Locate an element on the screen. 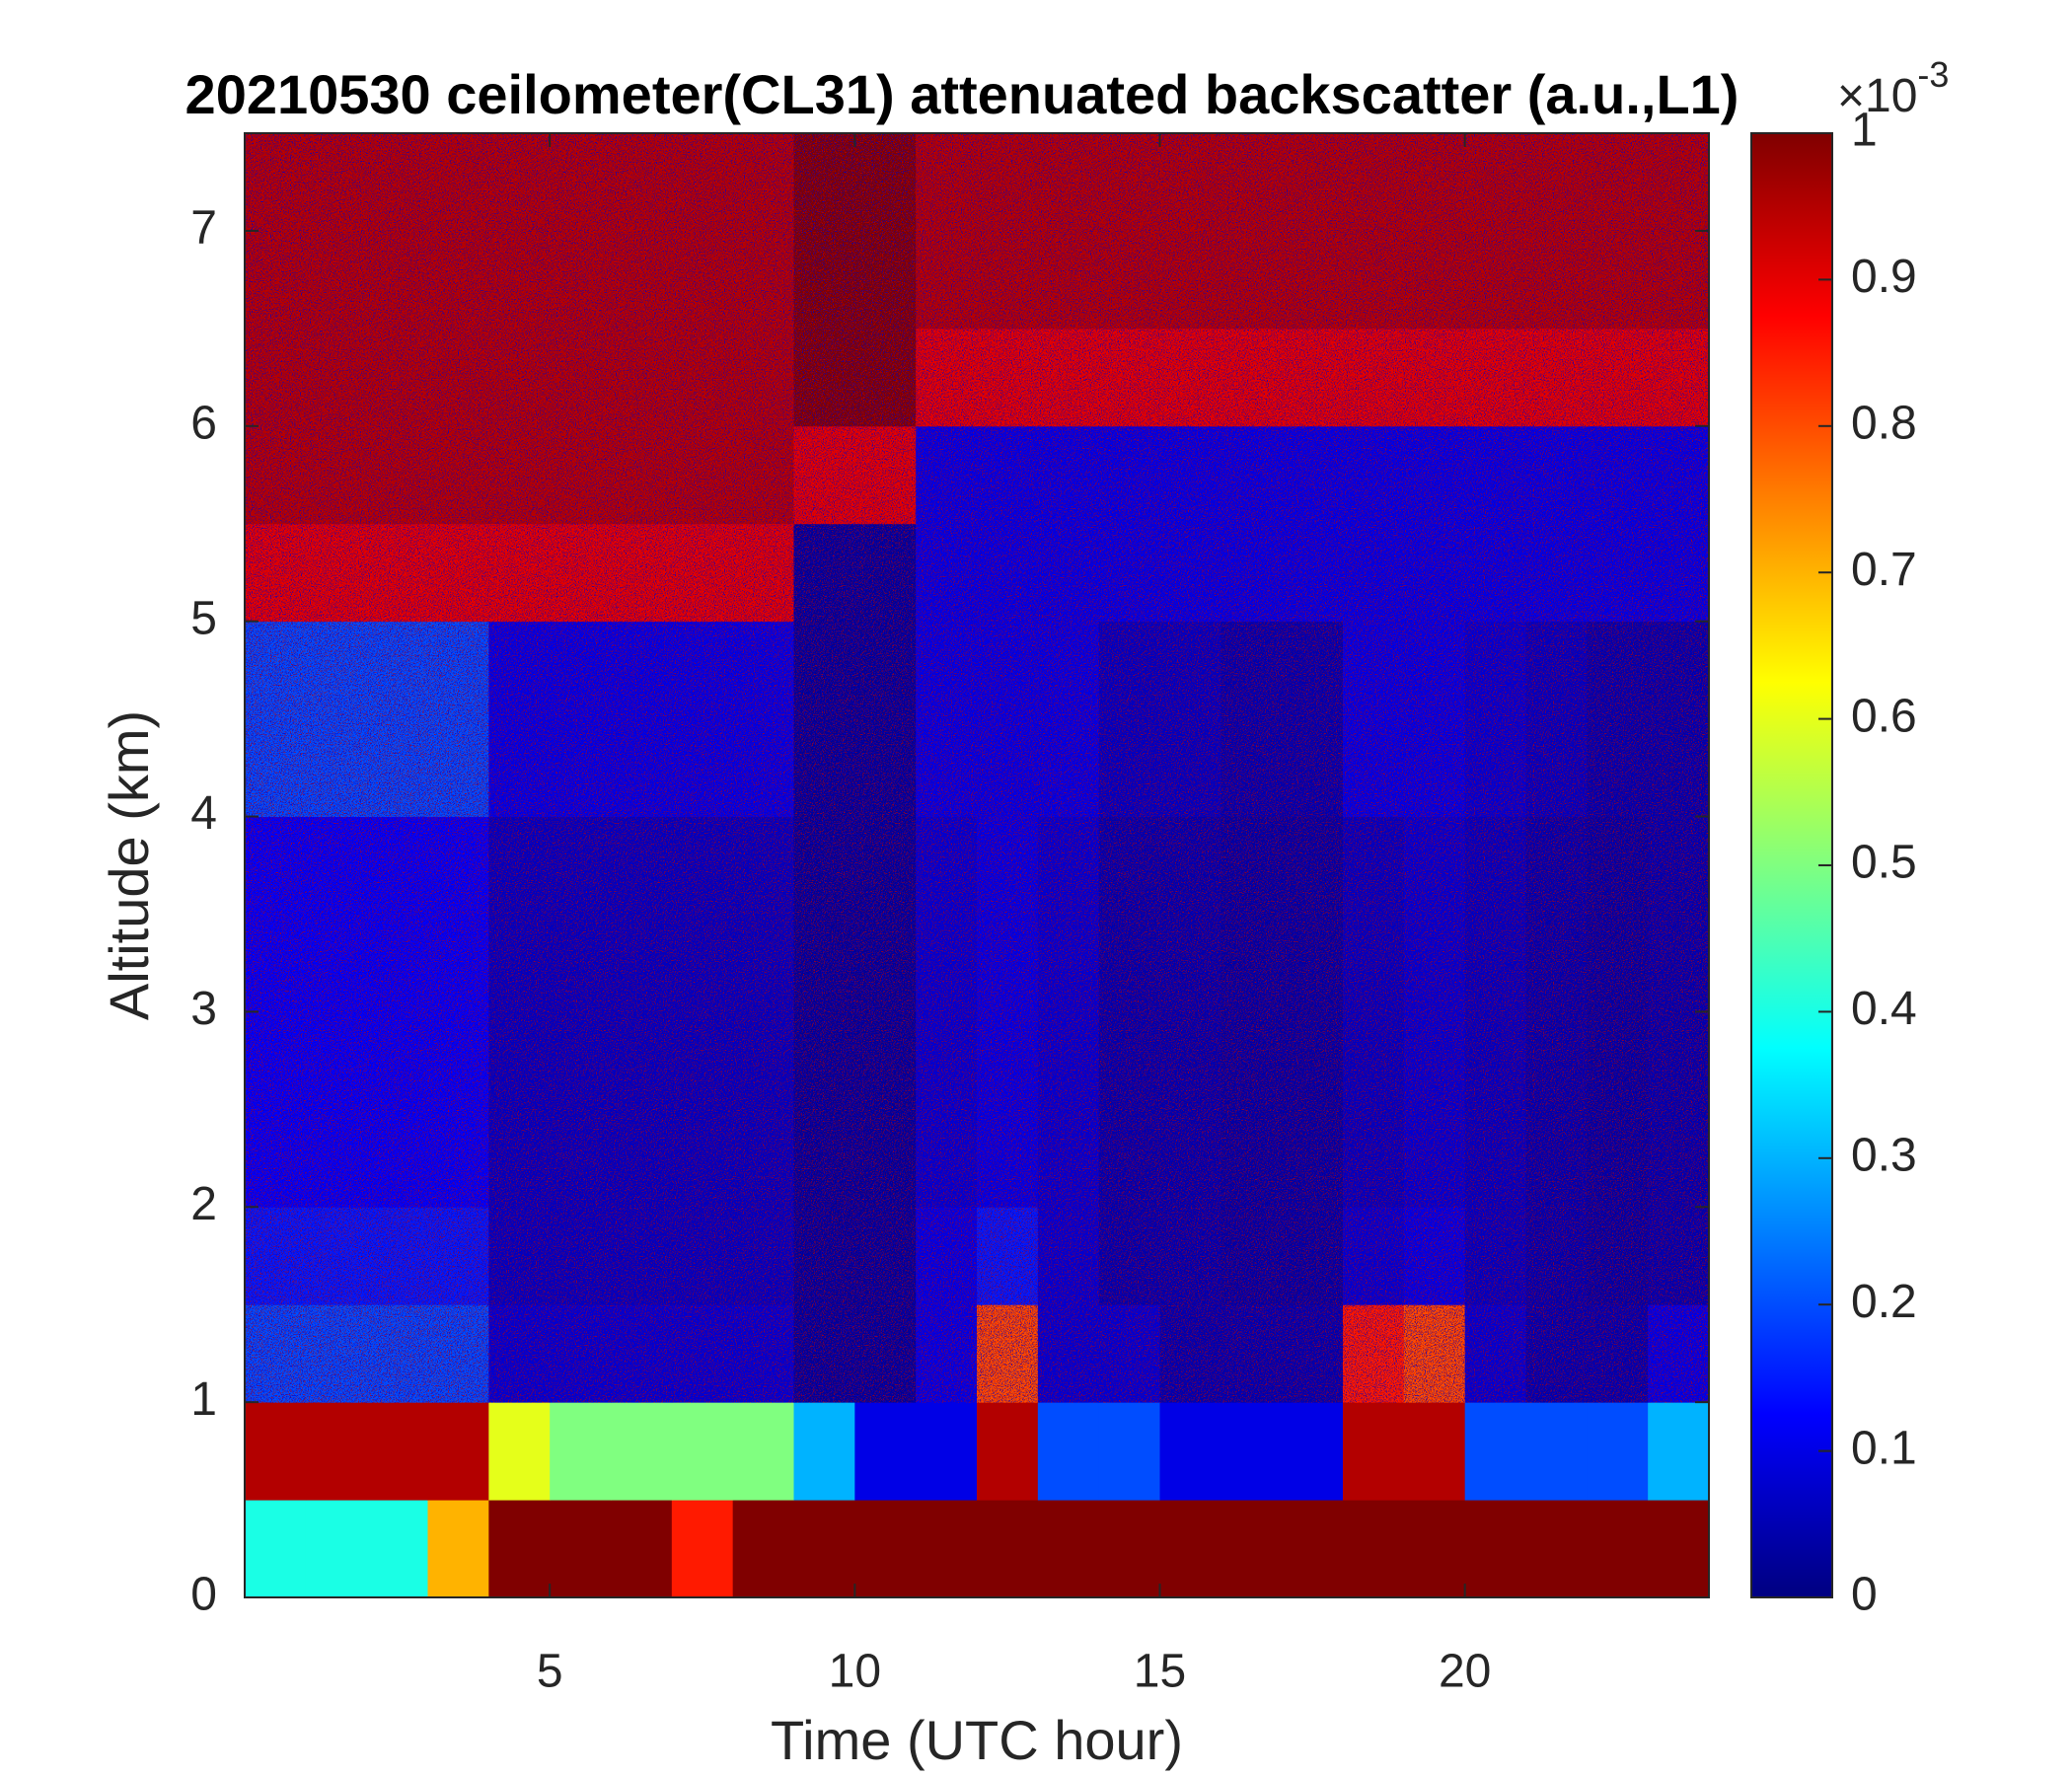 This screenshot has height=1776, width=2072. colorbar-tick-label: 0.5 is located at coordinates (1884, 863).